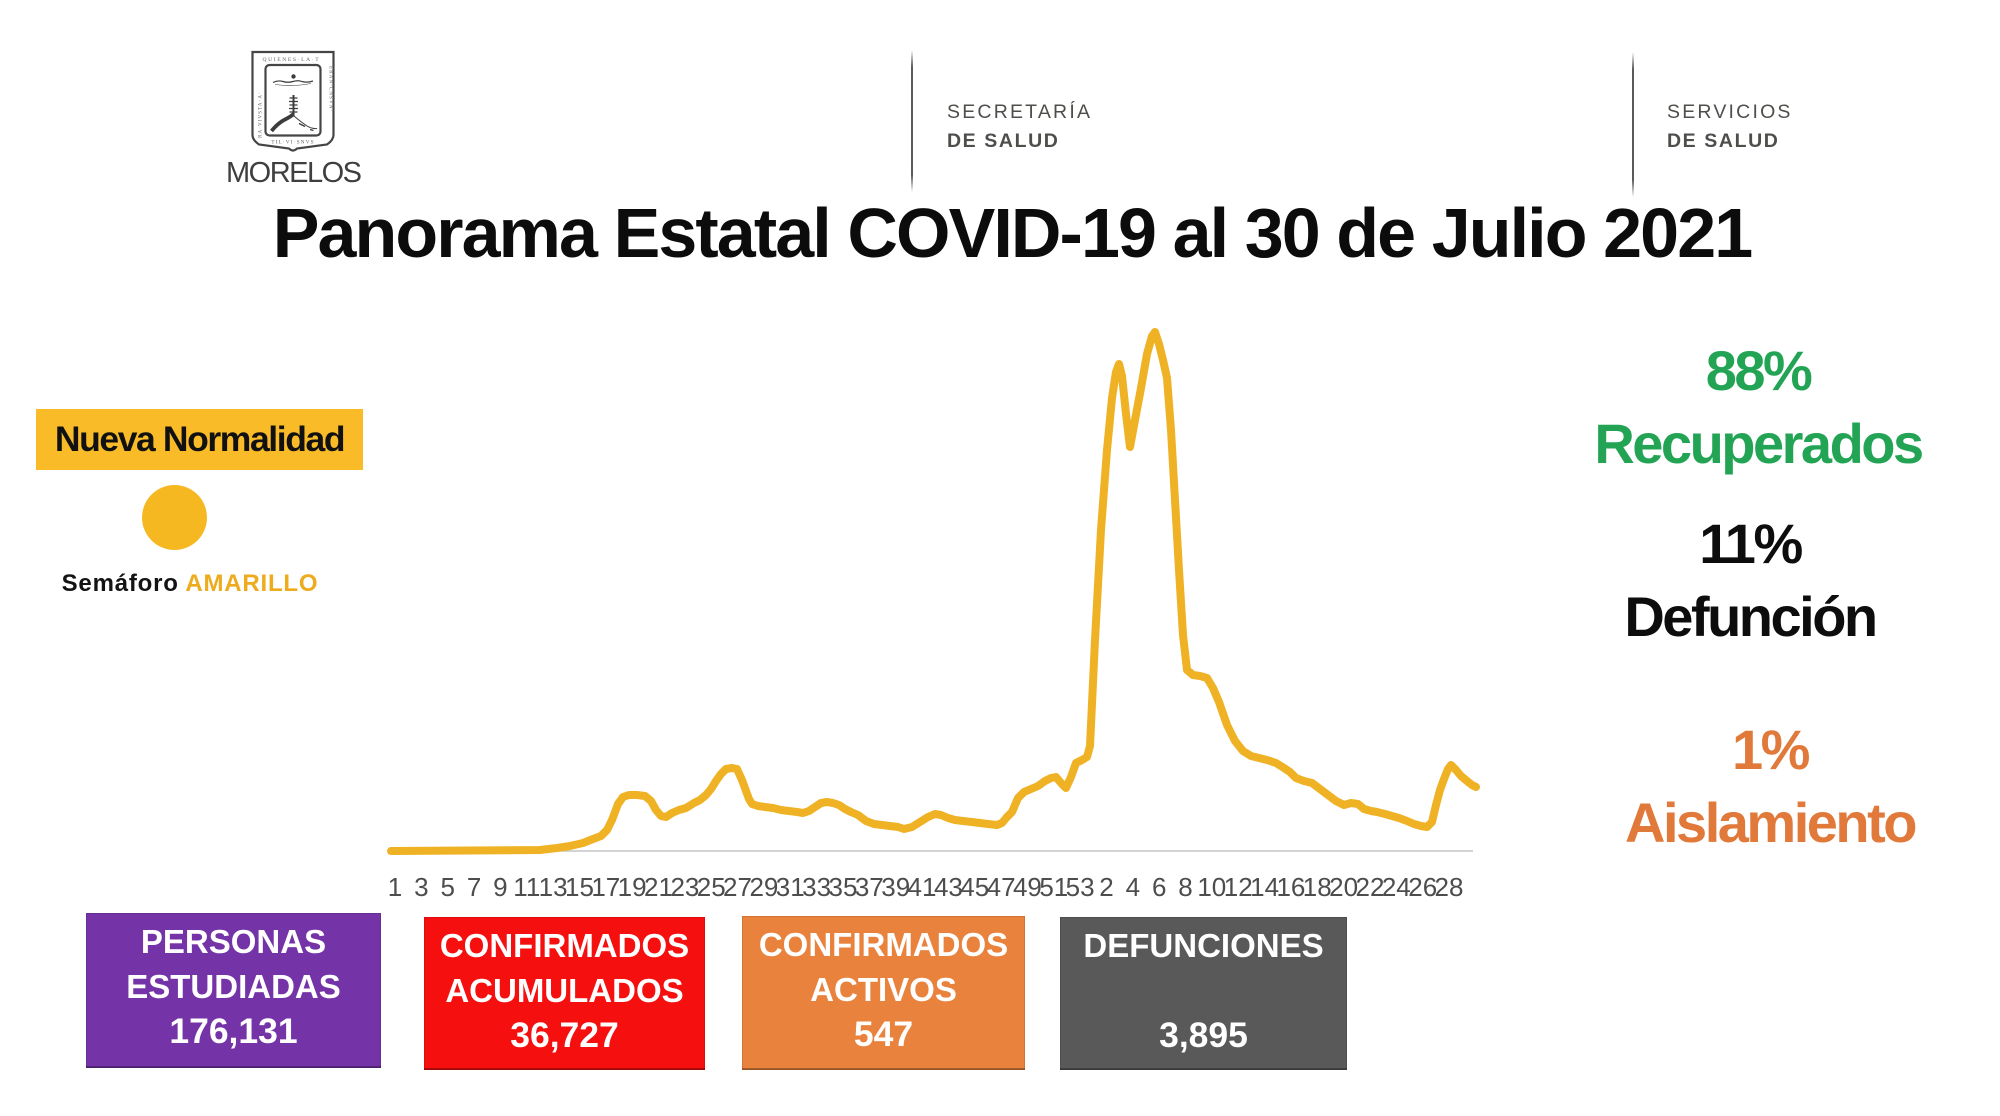 The height and width of the screenshot is (1116, 2000). I want to click on svg-text: 39, so click(895, 887).